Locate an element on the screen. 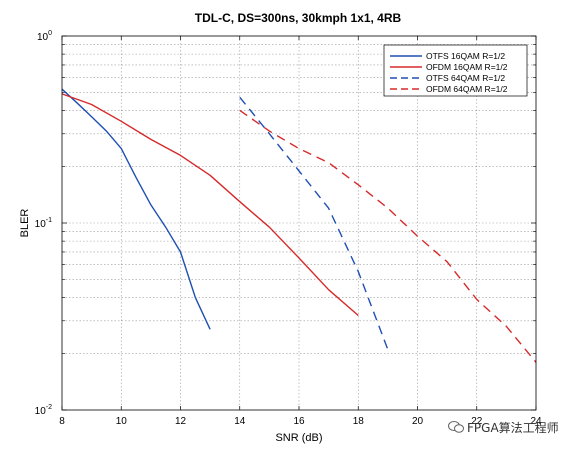 This screenshot has width=574, height=454. legend-label-4: OFDM 64QAM R=1/2 is located at coordinates (467, 89).